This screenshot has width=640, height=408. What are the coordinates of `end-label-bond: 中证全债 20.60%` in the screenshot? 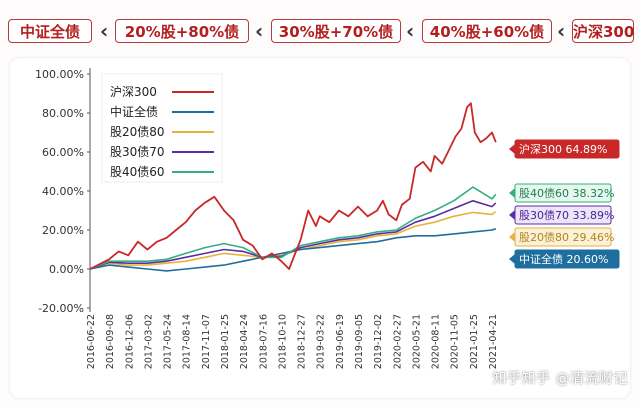 It's located at (563, 259).